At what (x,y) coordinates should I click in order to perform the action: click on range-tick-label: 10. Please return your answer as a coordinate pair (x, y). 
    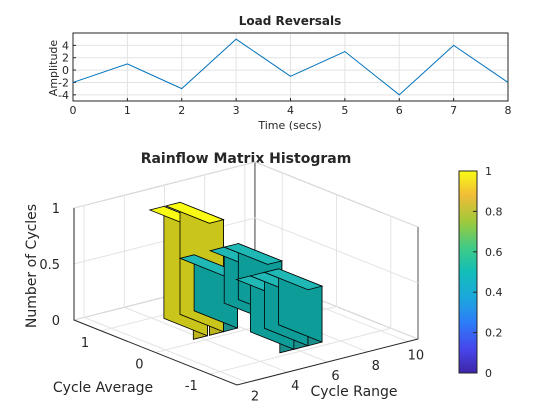
    Looking at the image, I should click on (416, 356).